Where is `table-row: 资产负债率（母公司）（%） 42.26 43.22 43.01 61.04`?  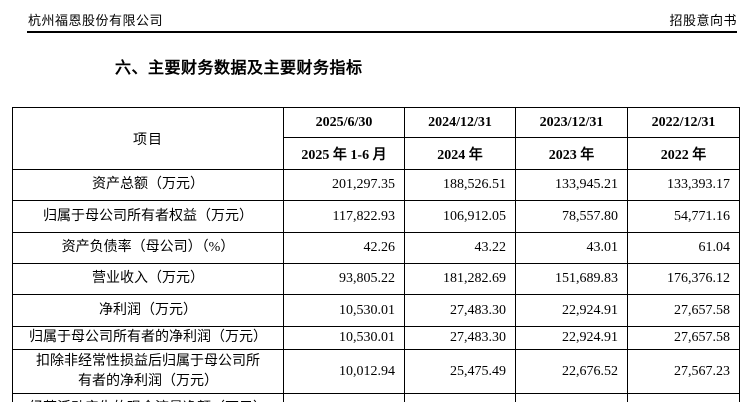 table-row: 资产负债率（母公司）（%） 42.26 43.22 43.01 61.04 is located at coordinates (376, 248).